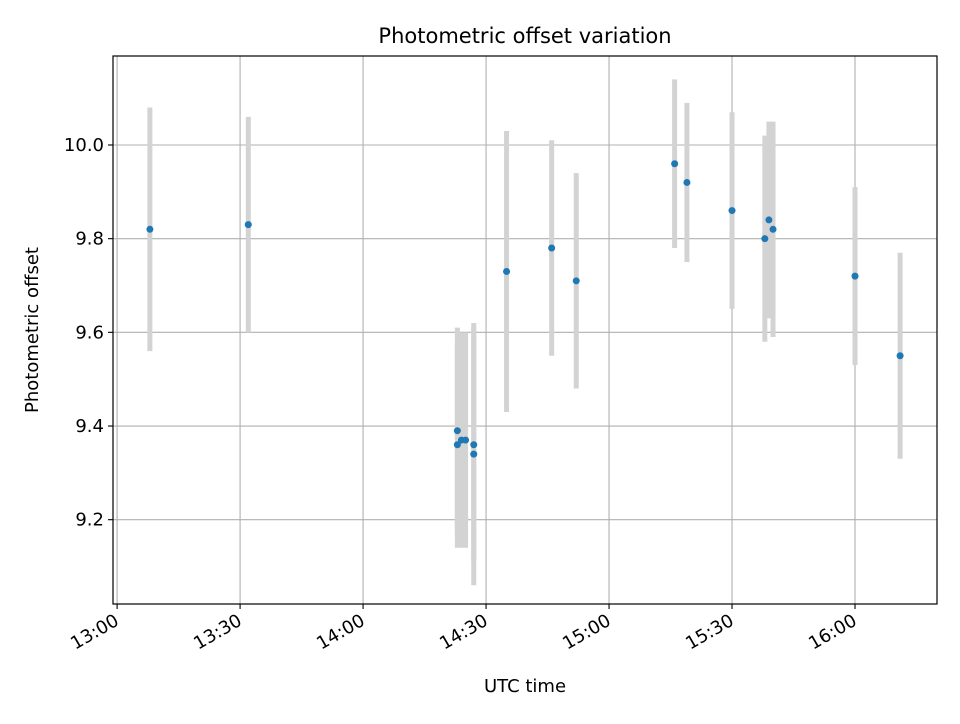  I want to click on x-tick-label: 13:00, so click(94, 632).